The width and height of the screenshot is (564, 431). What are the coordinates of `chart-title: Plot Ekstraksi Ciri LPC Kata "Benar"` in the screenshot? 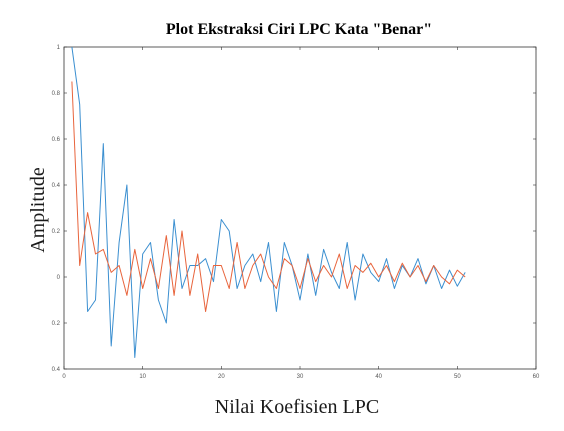 It's located at (299, 29).